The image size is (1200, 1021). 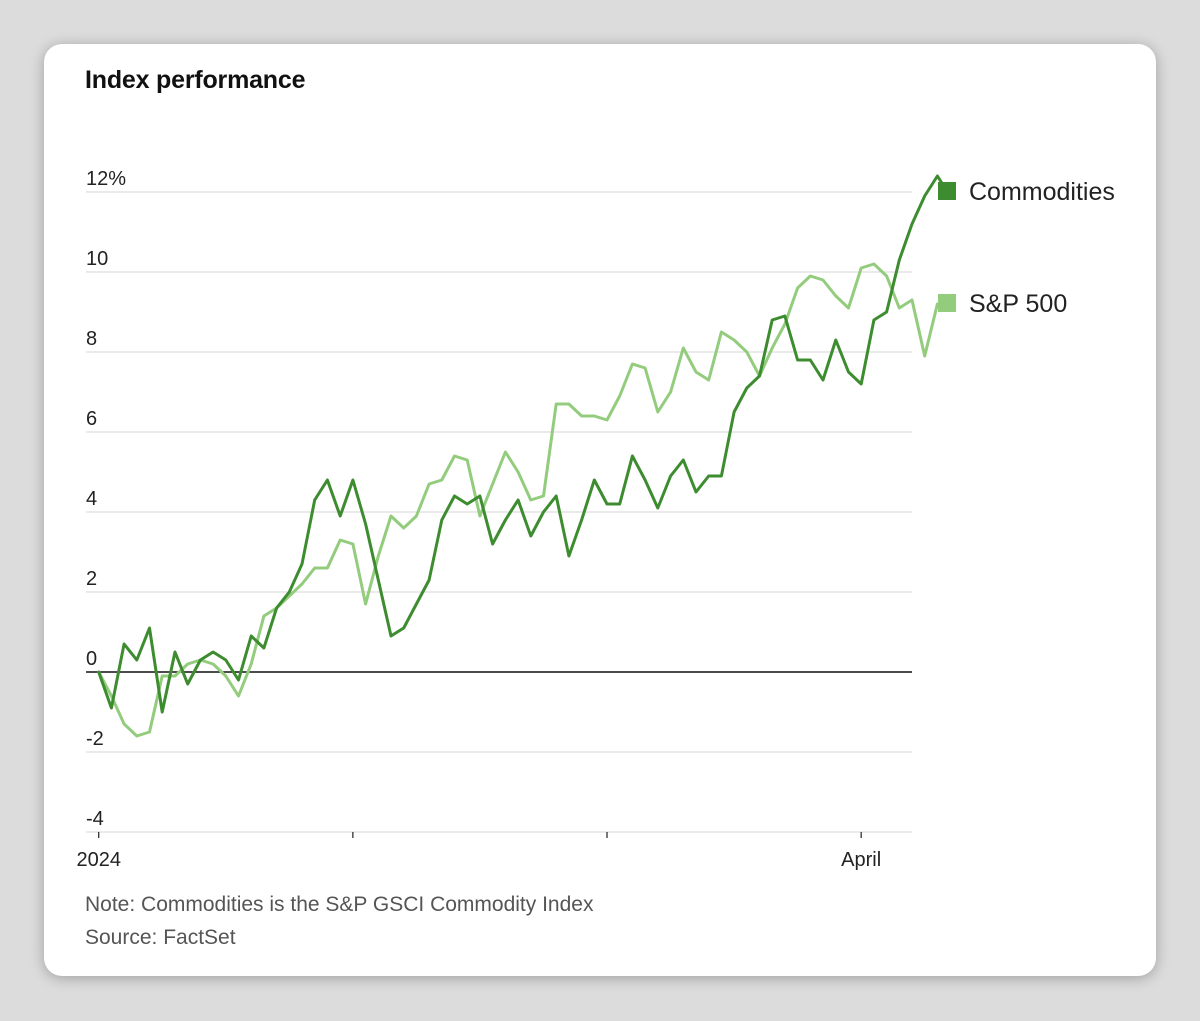 What do you see at coordinates (91, 499) in the screenshot?
I see `y-tick-label: 4` at bounding box center [91, 499].